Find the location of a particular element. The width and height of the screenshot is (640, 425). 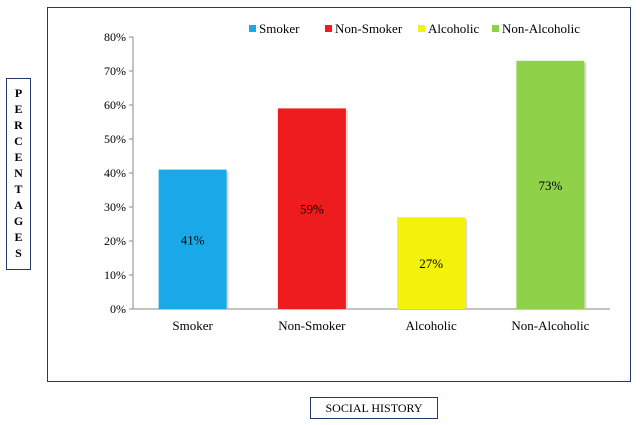

data-label: 59% is located at coordinates (312, 209).